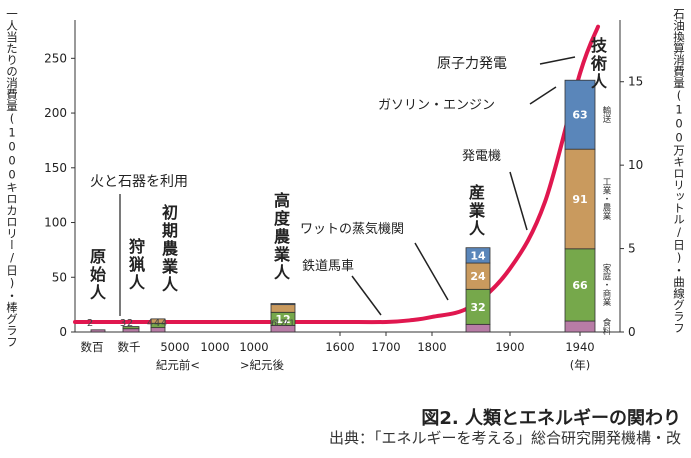 The height and width of the screenshot is (458, 691). Describe the element at coordinates (96, 325) in the screenshot. I see `stage-bar-1: 2` at that location.